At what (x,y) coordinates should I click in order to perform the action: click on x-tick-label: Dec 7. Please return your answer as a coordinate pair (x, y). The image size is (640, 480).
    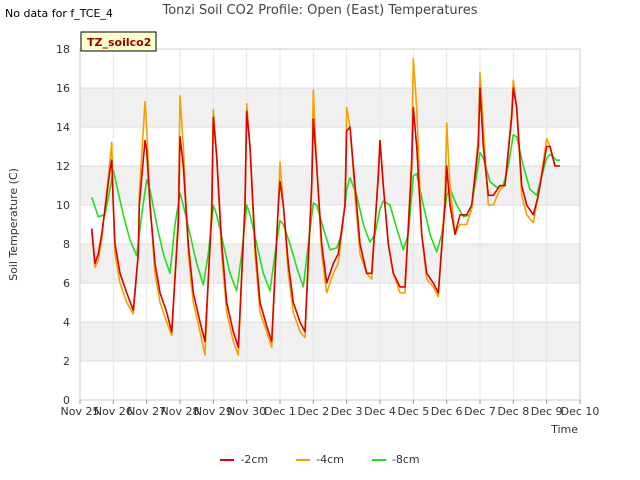
    Looking at the image, I should click on (480, 411).